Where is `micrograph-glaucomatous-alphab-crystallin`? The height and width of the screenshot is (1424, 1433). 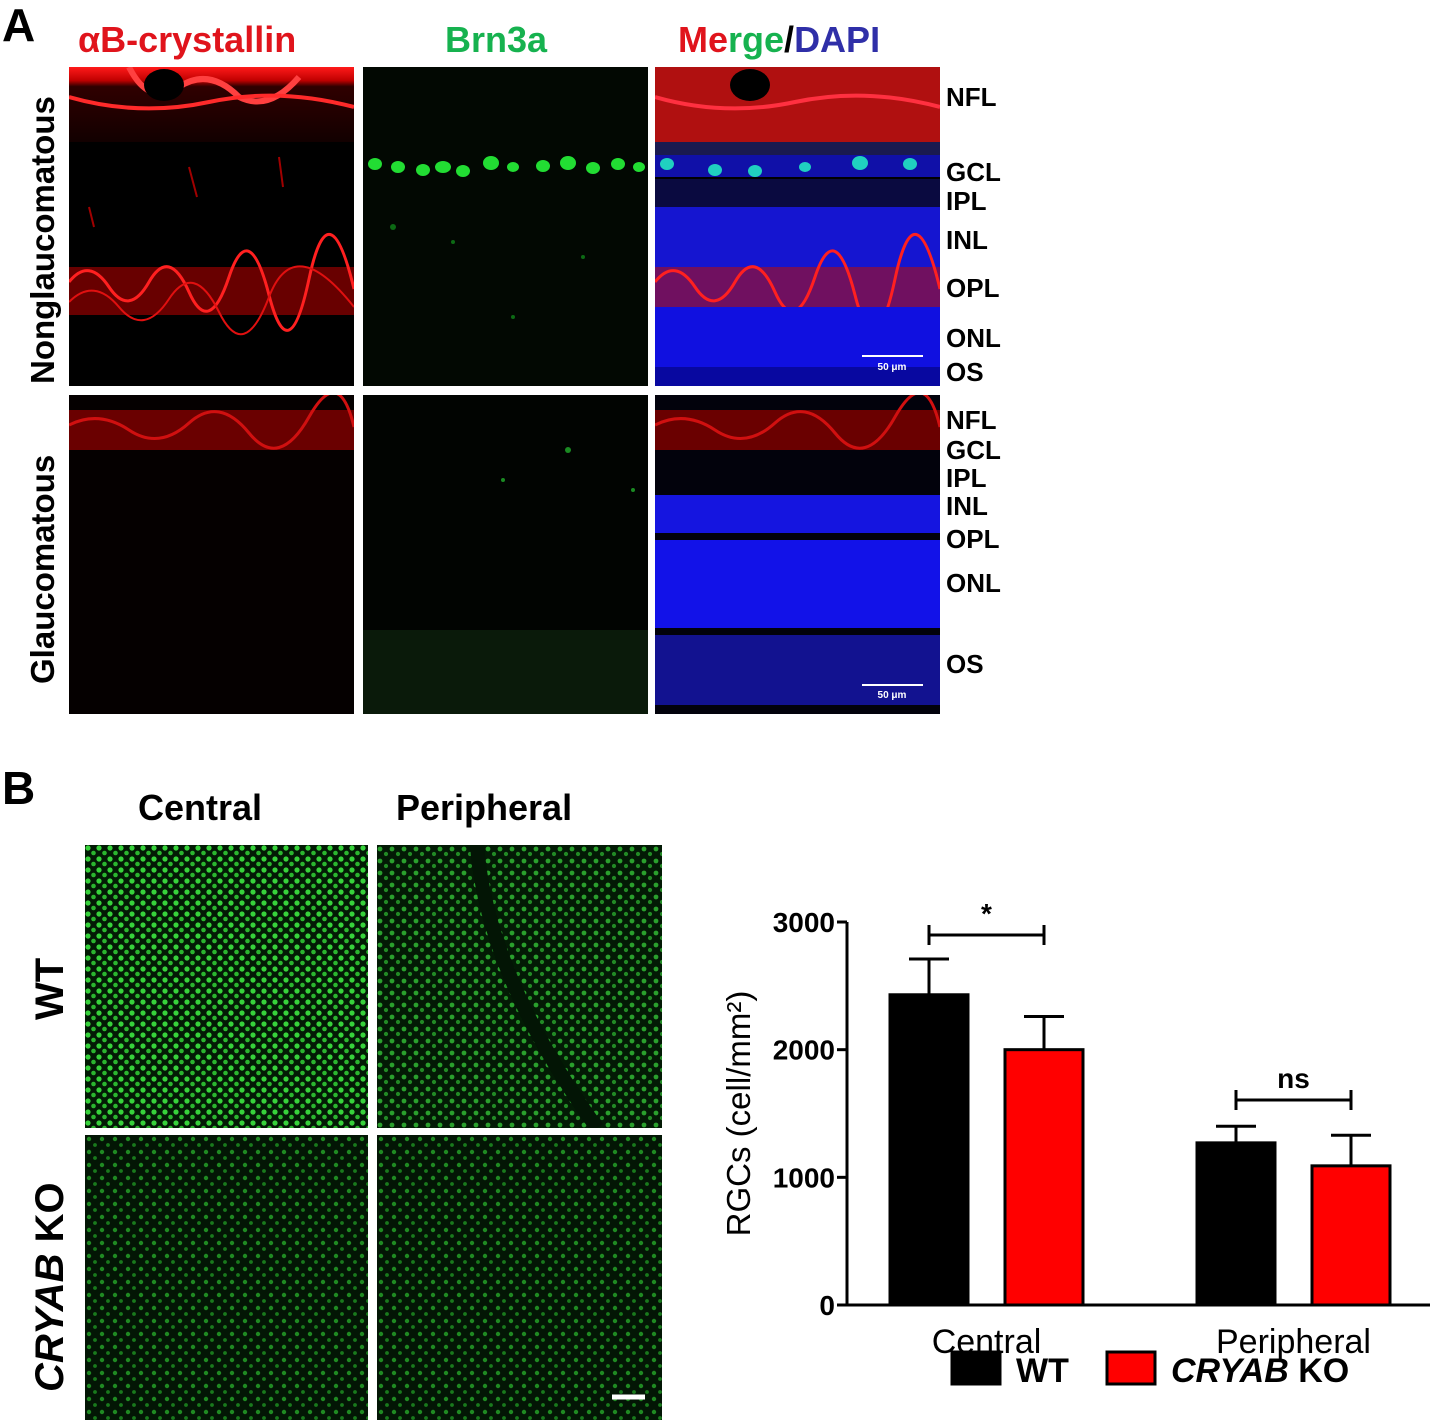
micrograph-glaucomatous-alphab-crystallin is located at coordinates (211, 554).